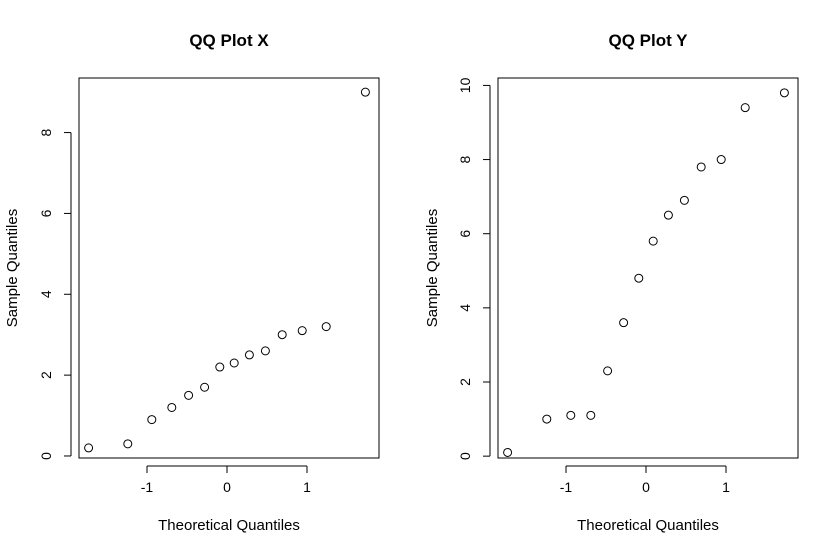  Describe the element at coordinates (648, 40) in the screenshot. I see `chart-title: QQ Plot Y` at that location.